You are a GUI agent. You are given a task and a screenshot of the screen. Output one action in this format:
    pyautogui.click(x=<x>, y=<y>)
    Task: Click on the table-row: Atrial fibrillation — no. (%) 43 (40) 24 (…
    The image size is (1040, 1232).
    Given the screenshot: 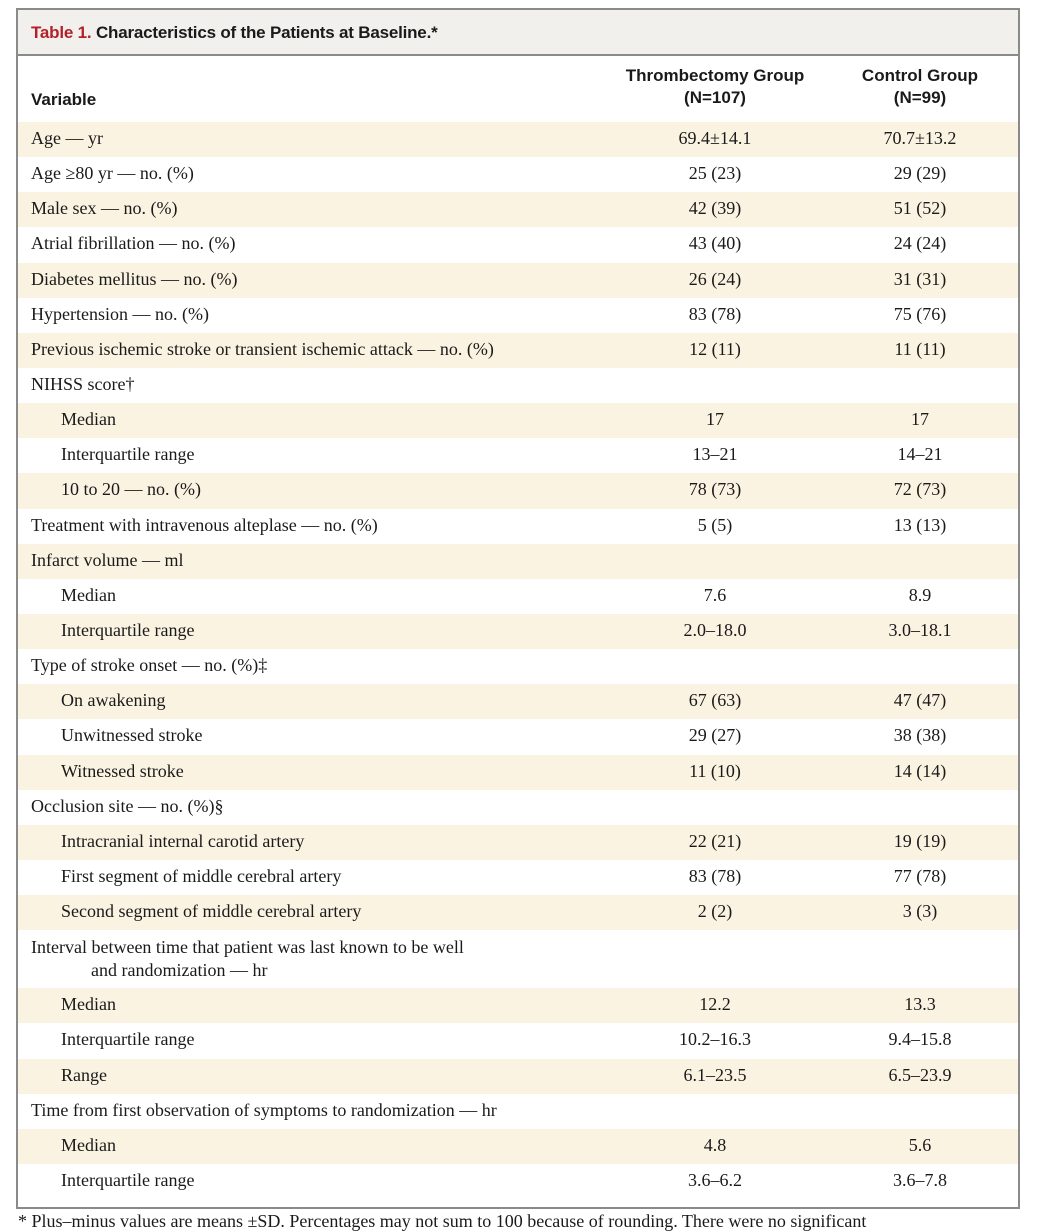 What is the action you would take?
    pyautogui.click(x=518, y=244)
    